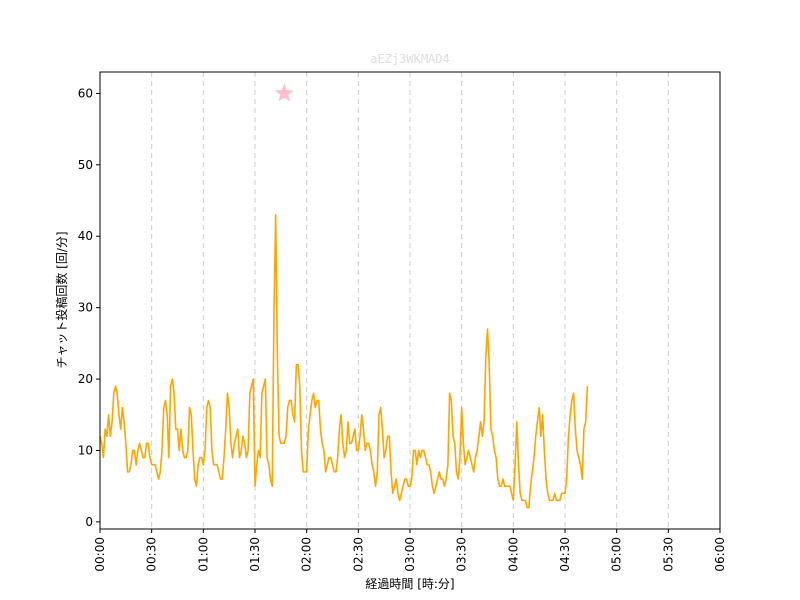 This screenshot has width=800, height=600. What do you see at coordinates (85, 165) in the screenshot?
I see `y-tick-label: 50` at bounding box center [85, 165].